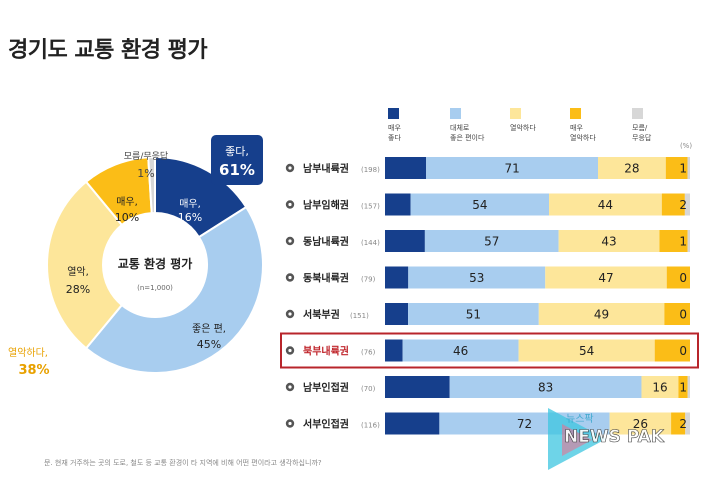 Image resolution: width=705 pixels, height=486 pixels. Describe the element at coordinates (33, 370) in the screenshot. I see `bad-total-value: 38%` at that location.